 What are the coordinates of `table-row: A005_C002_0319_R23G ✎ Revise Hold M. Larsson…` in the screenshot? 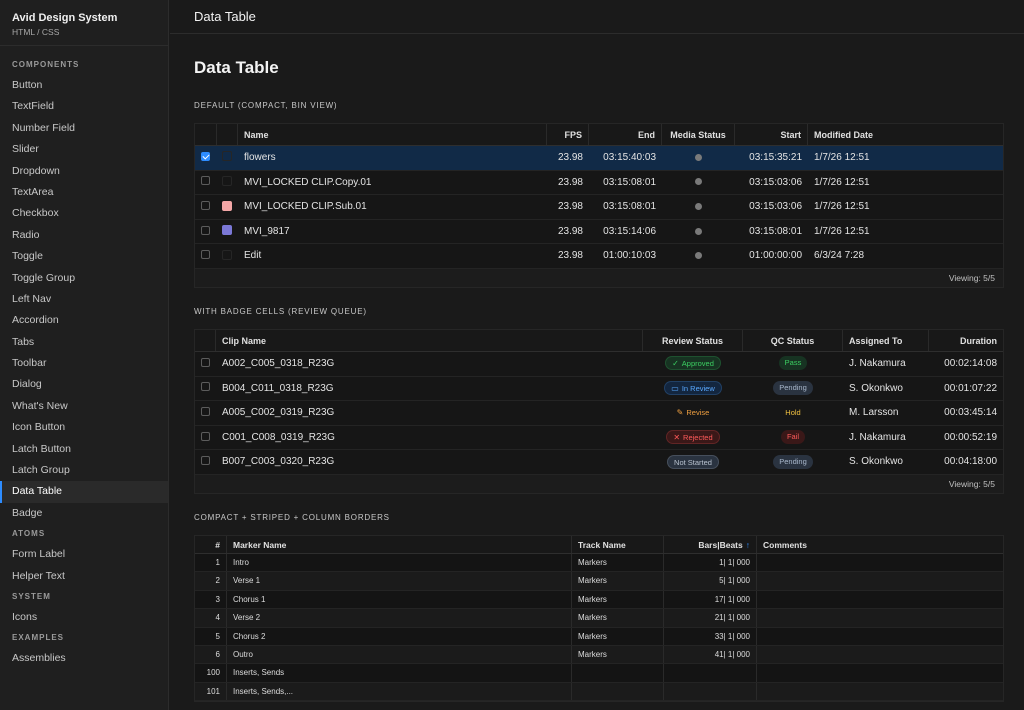 It's located at (599, 413).